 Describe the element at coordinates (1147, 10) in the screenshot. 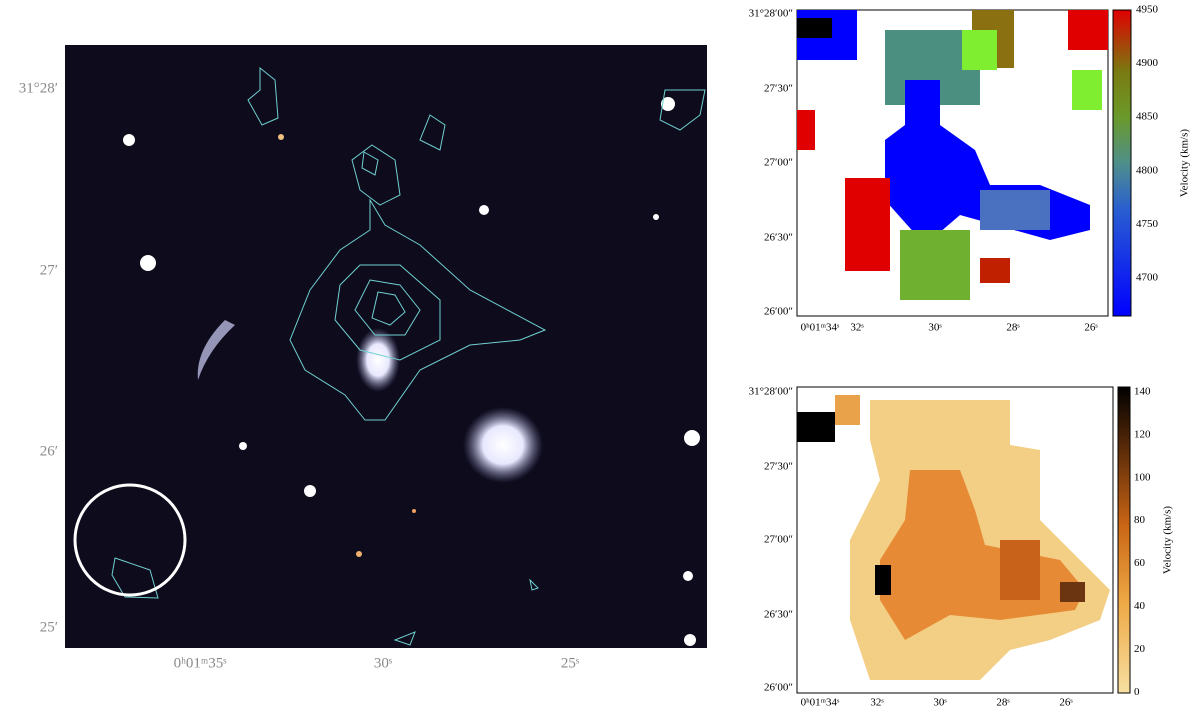

I see `colorbar-tick-label: 4950` at that location.